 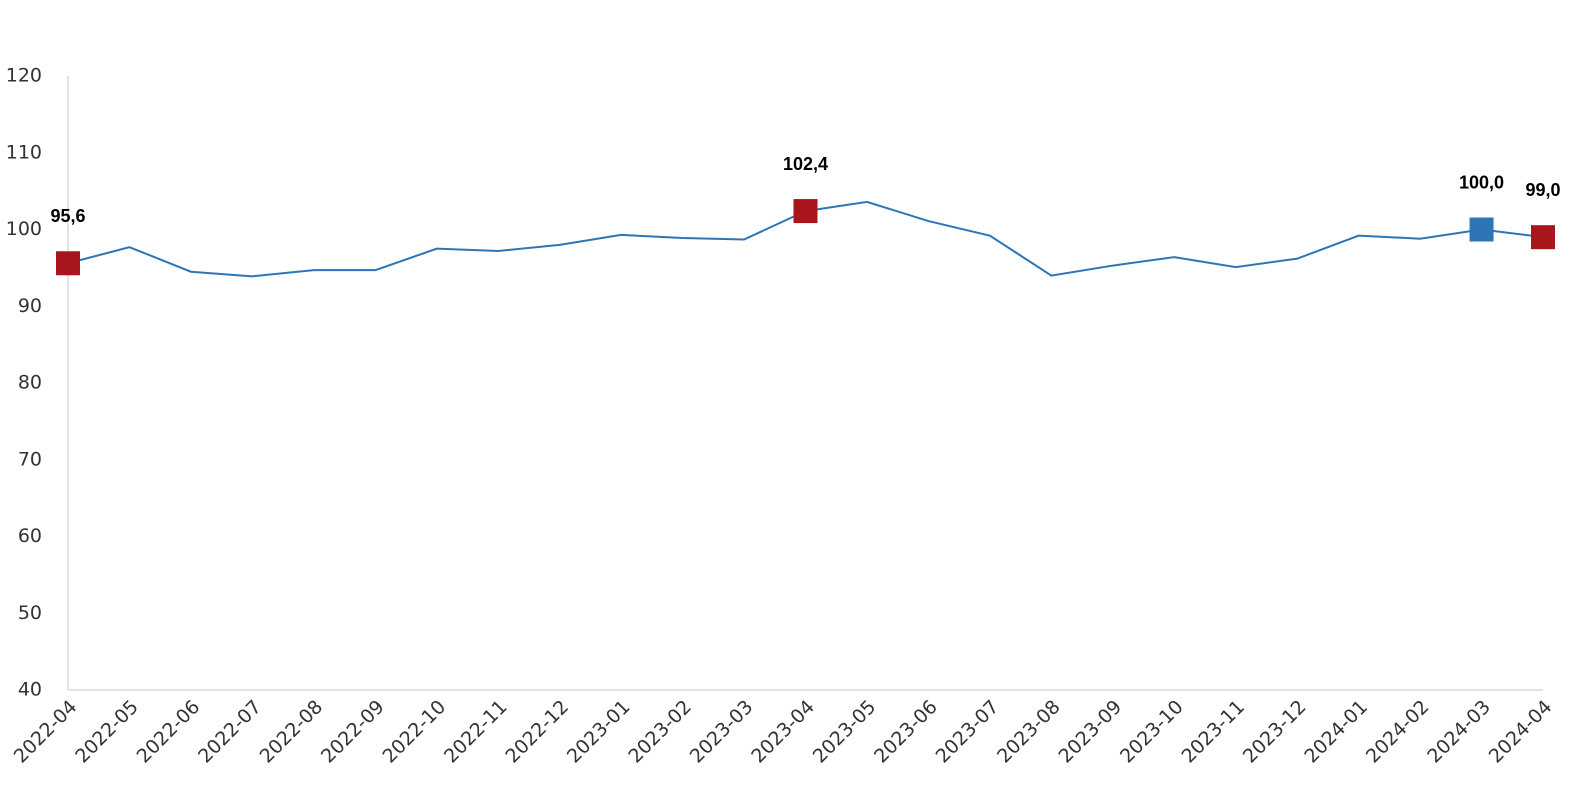 What do you see at coordinates (722, 732) in the screenshot?
I see `x-tick-label: 2023-03` at bounding box center [722, 732].